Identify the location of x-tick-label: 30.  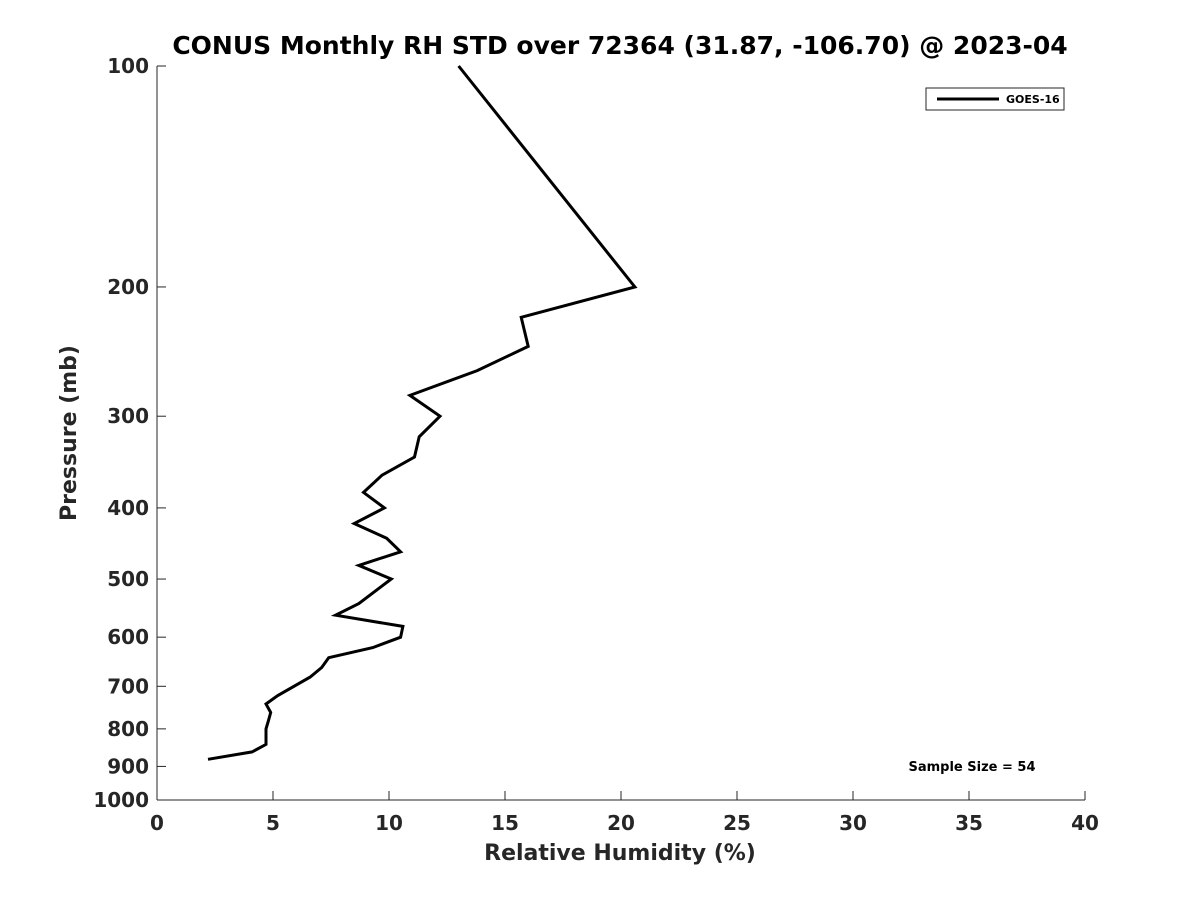
(853, 823).